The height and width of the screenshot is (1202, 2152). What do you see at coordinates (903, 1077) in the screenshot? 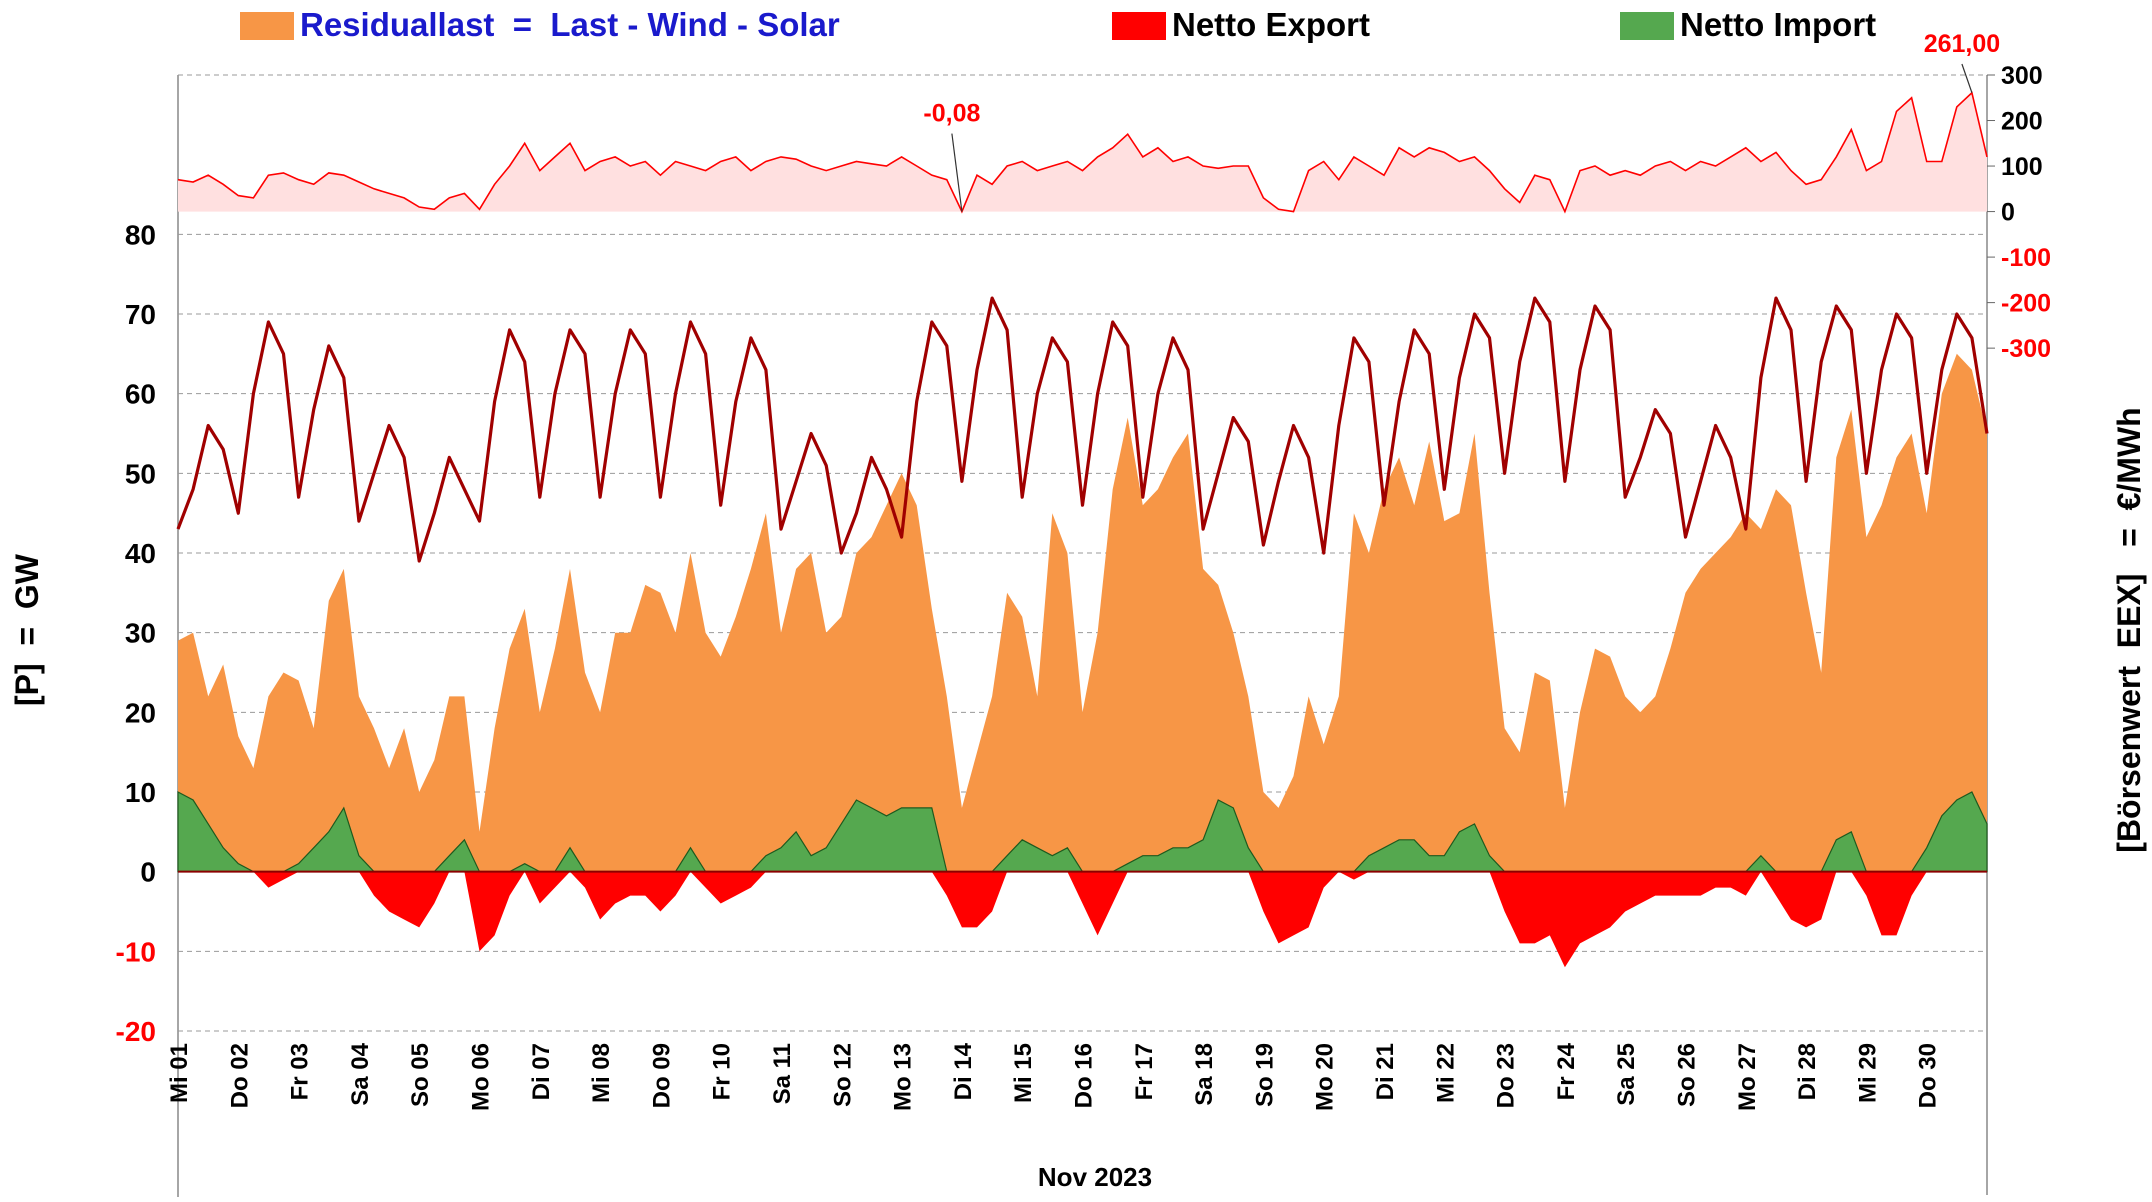
I see `x-tick-label: Mo 13` at bounding box center [903, 1077].